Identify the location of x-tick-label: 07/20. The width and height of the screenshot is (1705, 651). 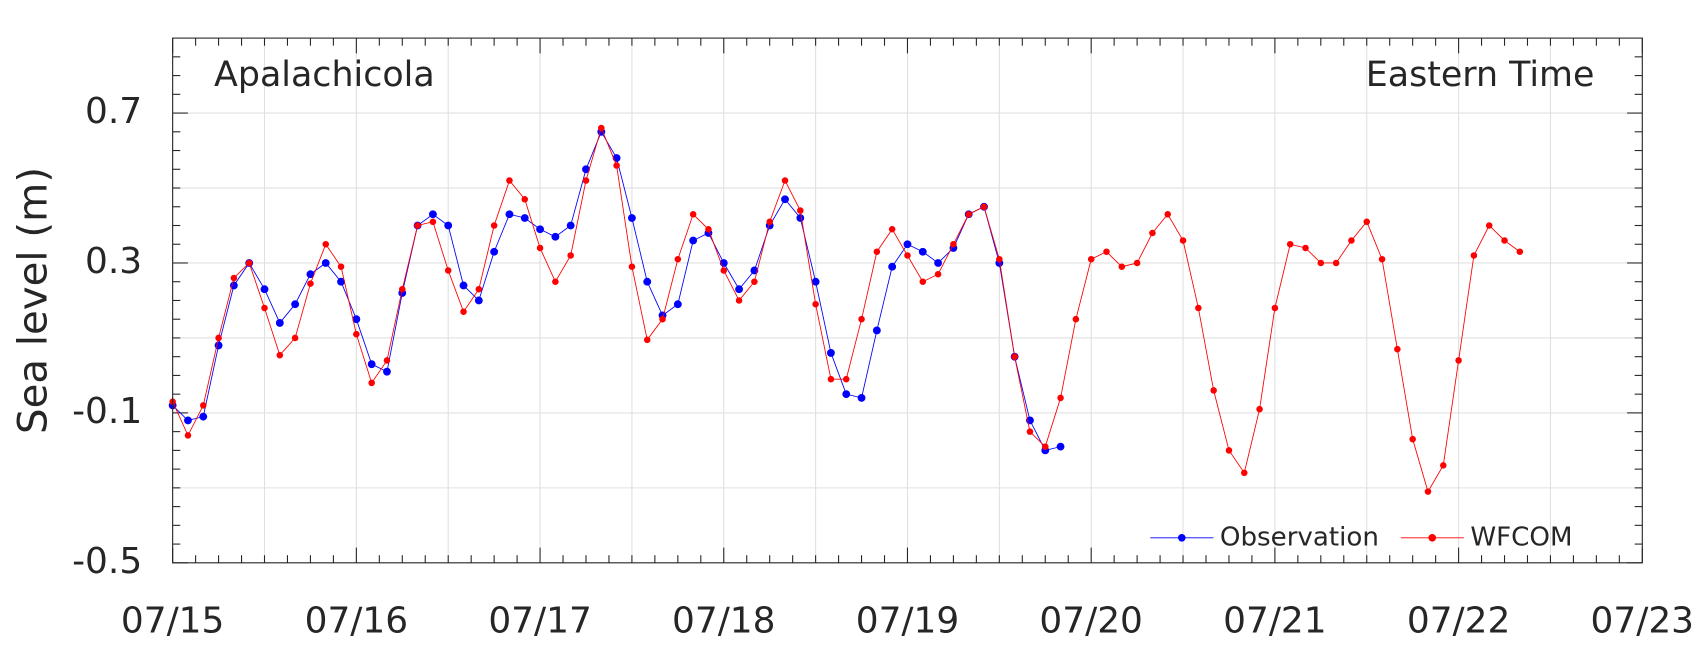
(1090, 621).